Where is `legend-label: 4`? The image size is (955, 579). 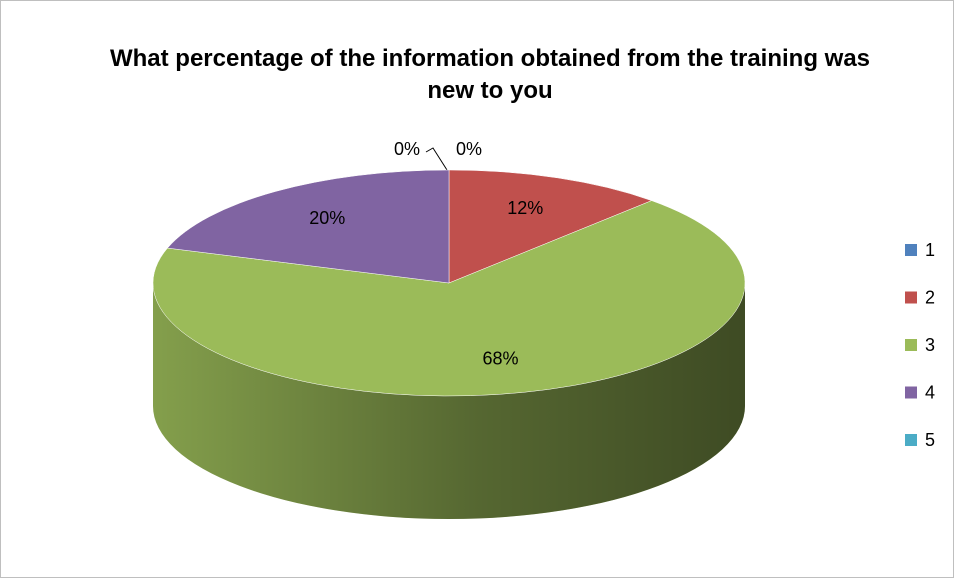 legend-label: 4 is located at coordinates (930, 392).